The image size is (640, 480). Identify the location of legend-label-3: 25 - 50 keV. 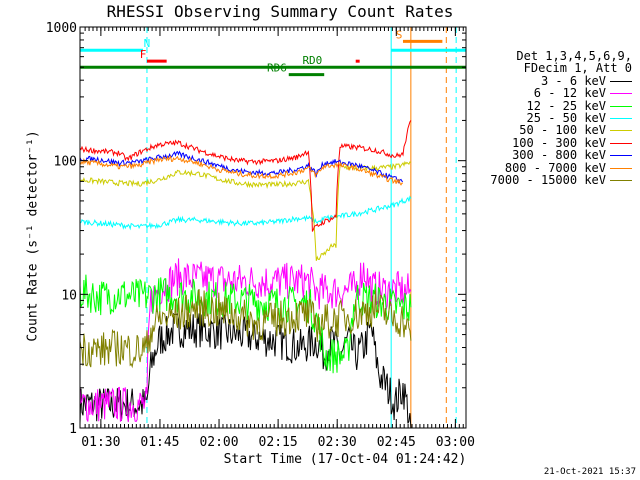
(566, 118).